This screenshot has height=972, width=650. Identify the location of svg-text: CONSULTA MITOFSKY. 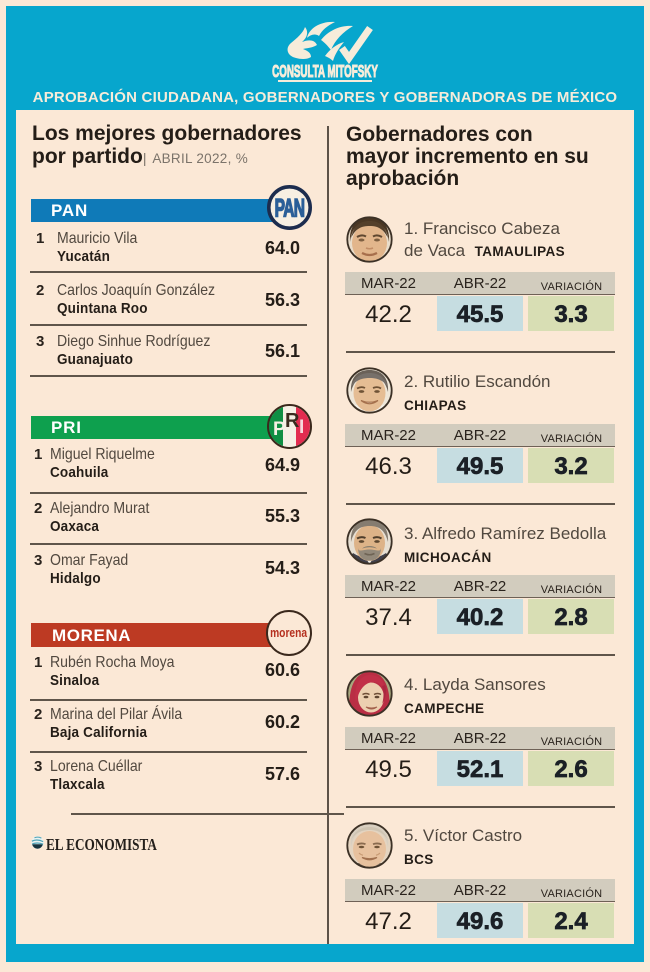
(325, 72).